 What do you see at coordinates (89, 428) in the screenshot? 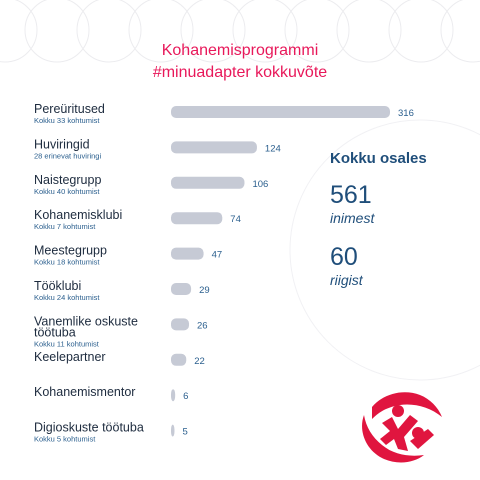
I see `category-label: Digioskuste töötuba` at bounding box center [89, 428].